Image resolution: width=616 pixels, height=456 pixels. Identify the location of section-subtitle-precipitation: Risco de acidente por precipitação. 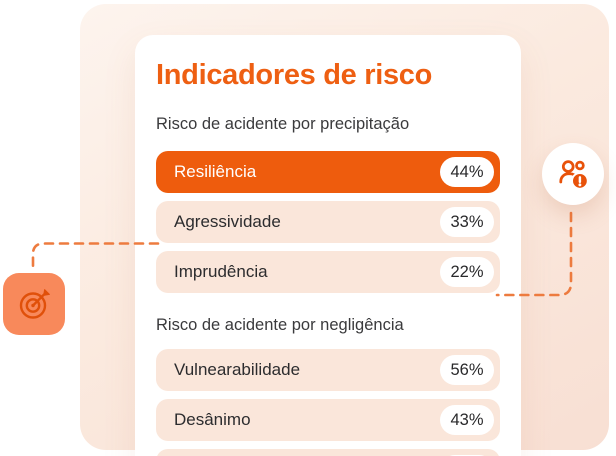
(283, 124).